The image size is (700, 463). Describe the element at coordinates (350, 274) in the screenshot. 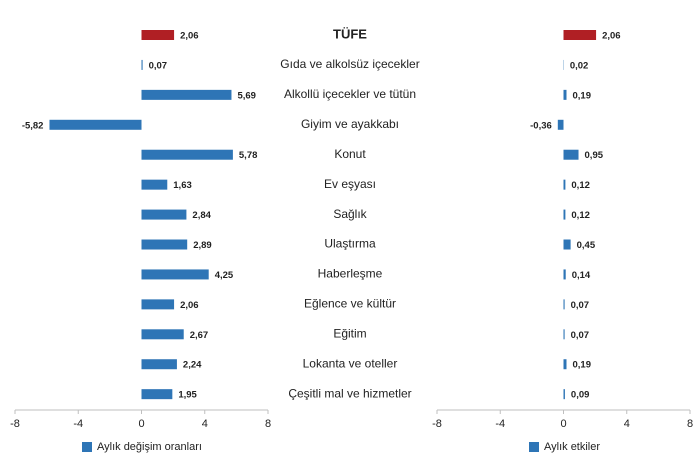

I see `category-label: Haberleşme` at that location.